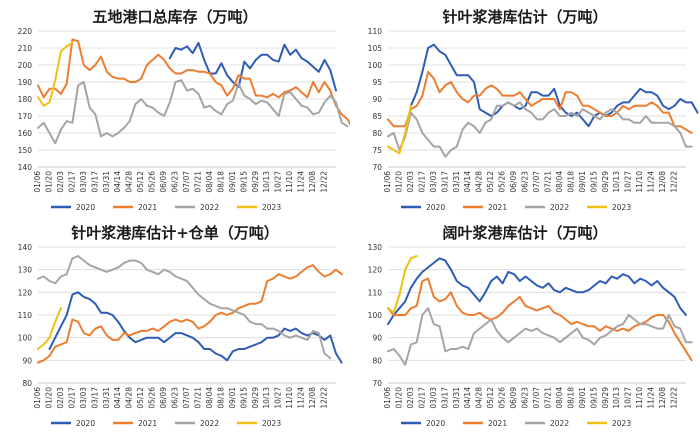 This screenshot has width=700, height=433. I want to click on x-tick-label: 04/28, so click(129, 398).